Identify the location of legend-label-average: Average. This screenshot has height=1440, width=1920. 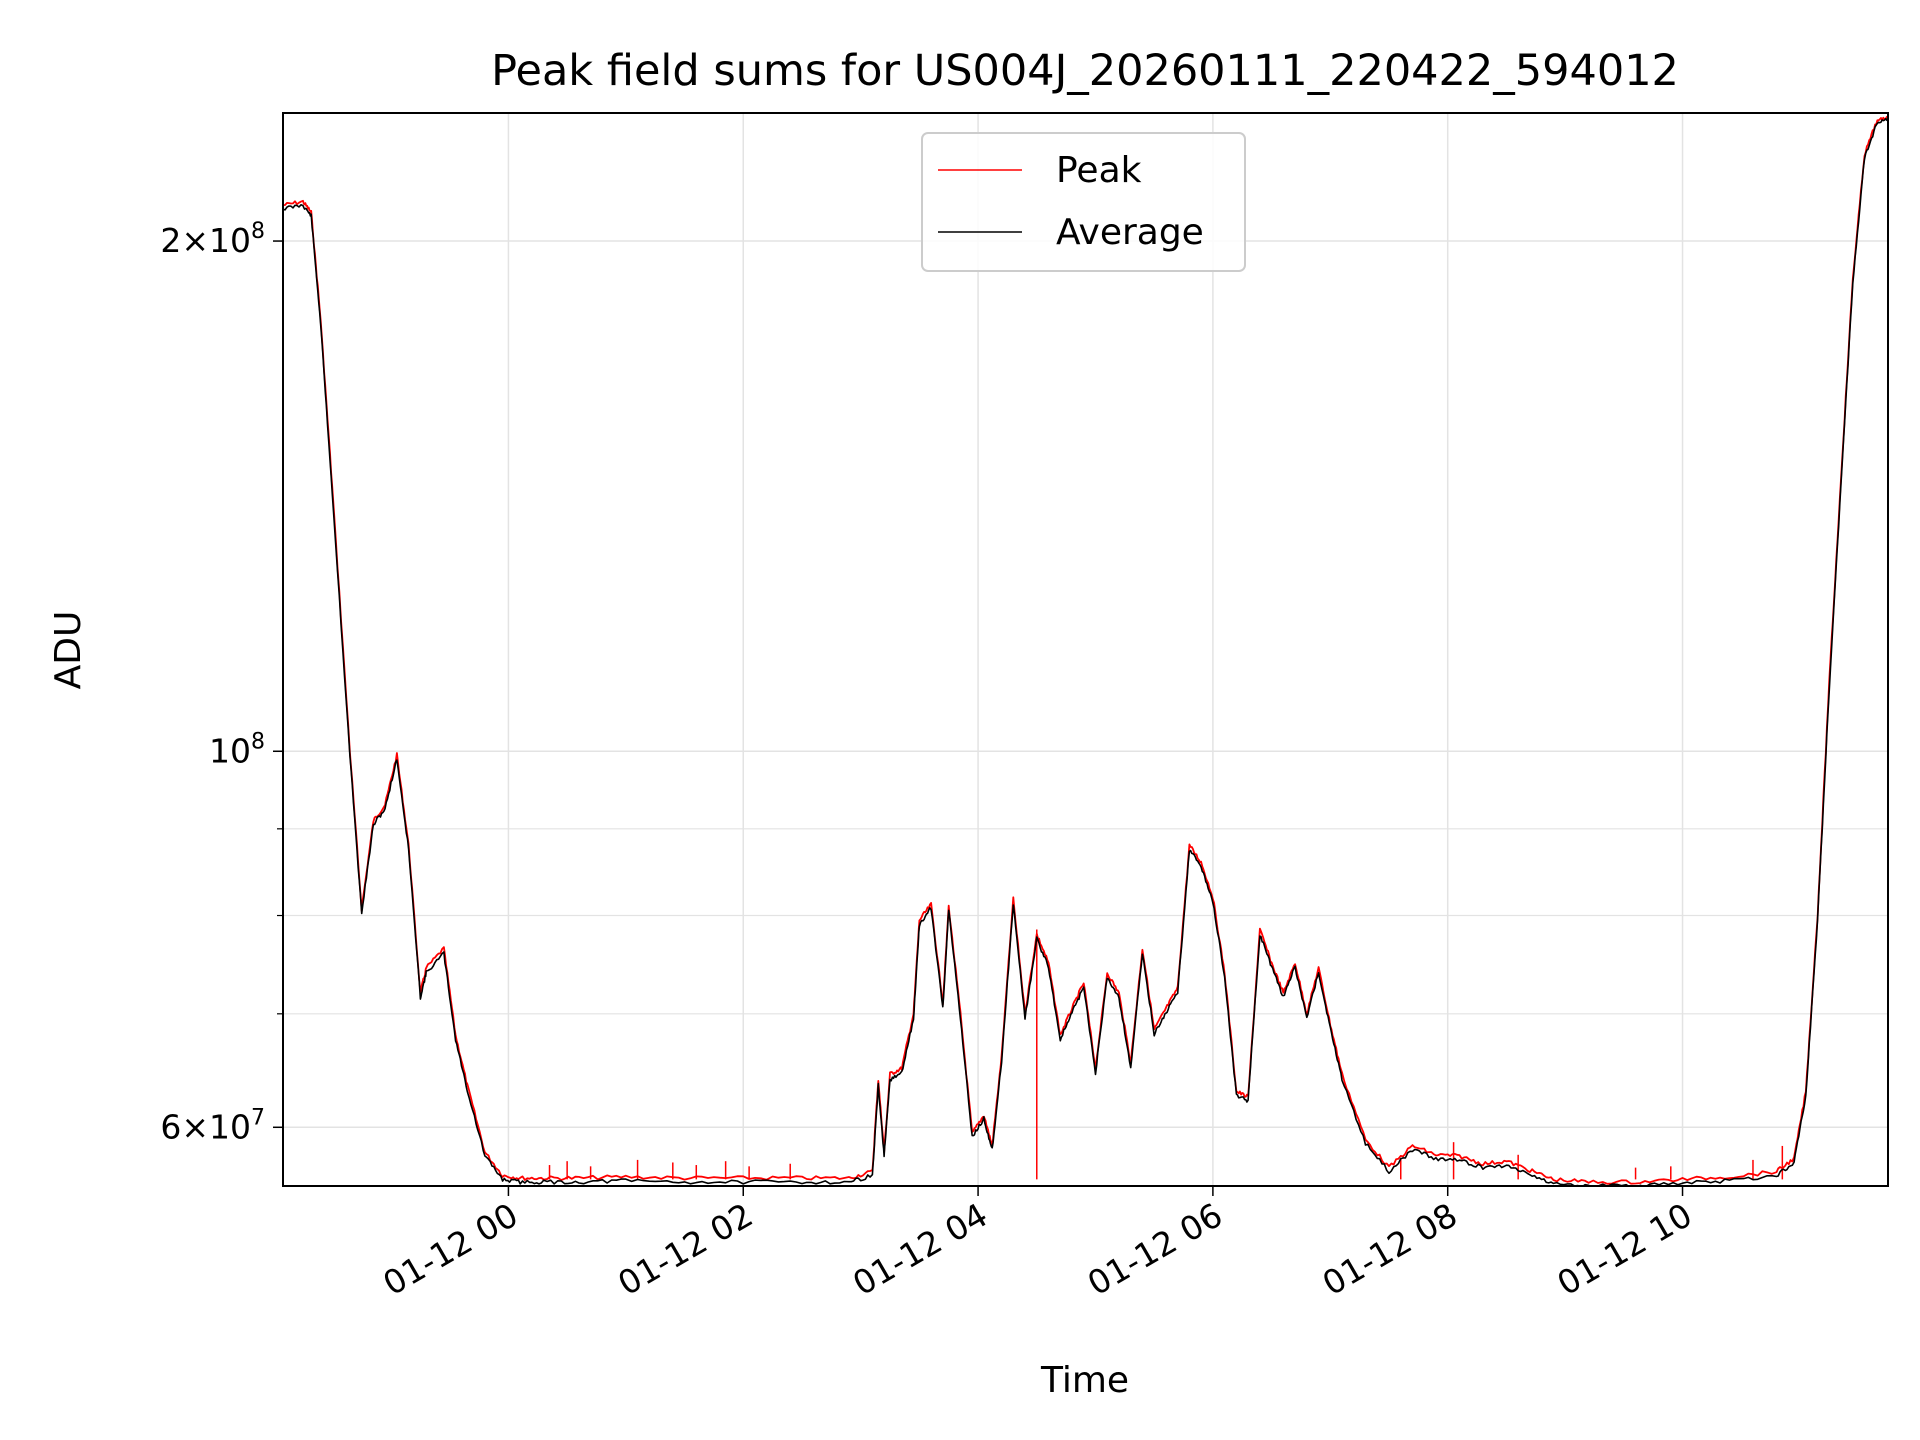
(1130, 232).